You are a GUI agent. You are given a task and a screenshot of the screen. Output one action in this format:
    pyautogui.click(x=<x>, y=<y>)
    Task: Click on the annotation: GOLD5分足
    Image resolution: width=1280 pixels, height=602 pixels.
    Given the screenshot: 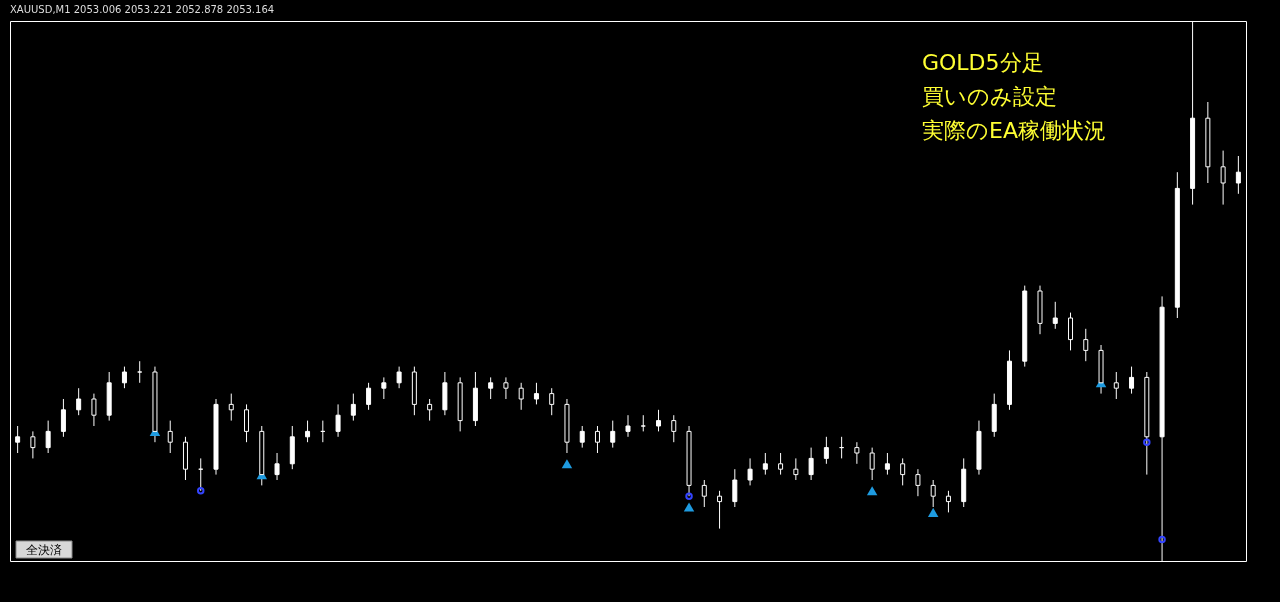 What is the action you would take?
    pyautogui.click(x=983, y=62)
    